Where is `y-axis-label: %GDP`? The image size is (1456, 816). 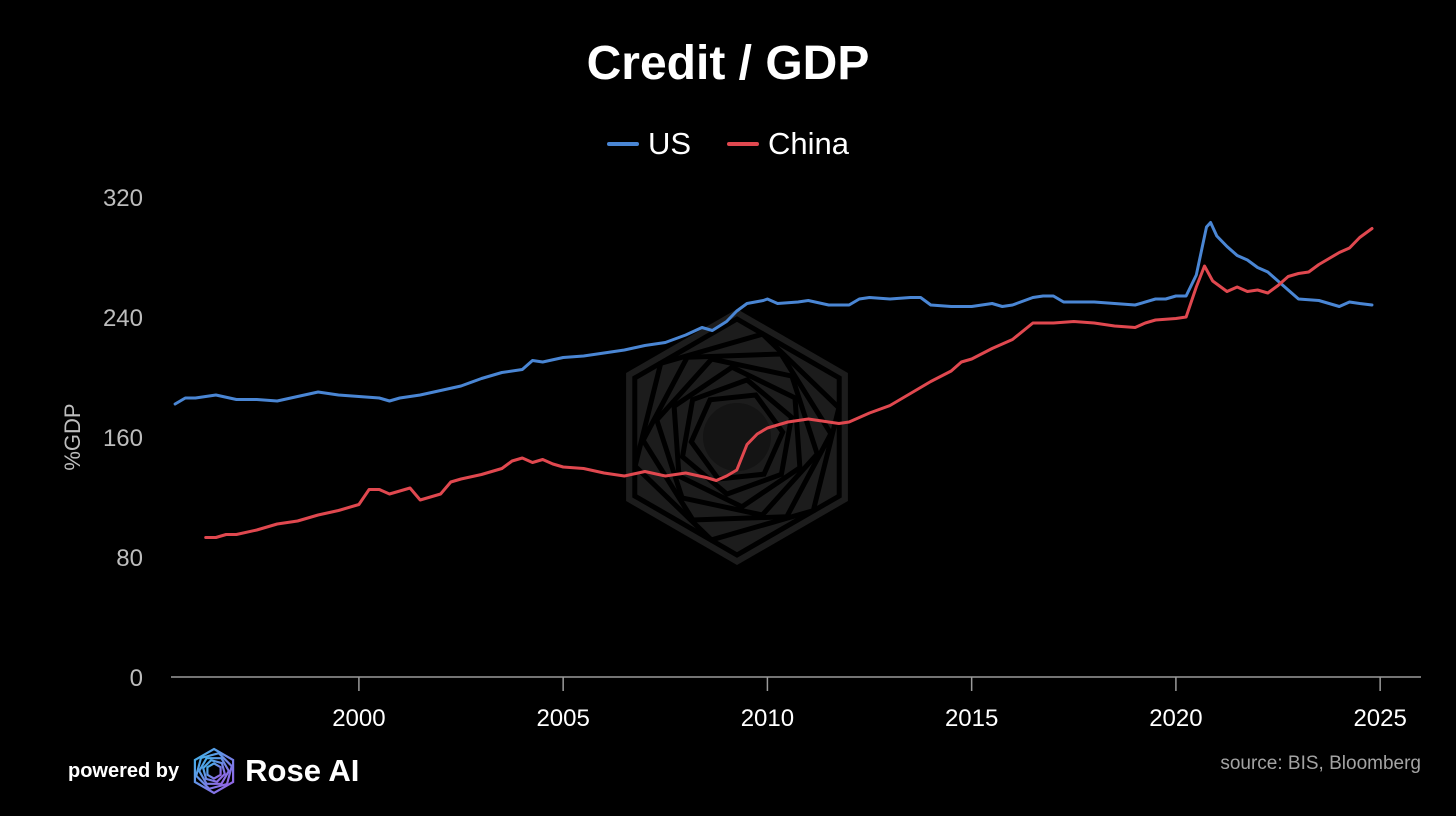
y-axis-label: %GDP is located at coordinates (72, 436).